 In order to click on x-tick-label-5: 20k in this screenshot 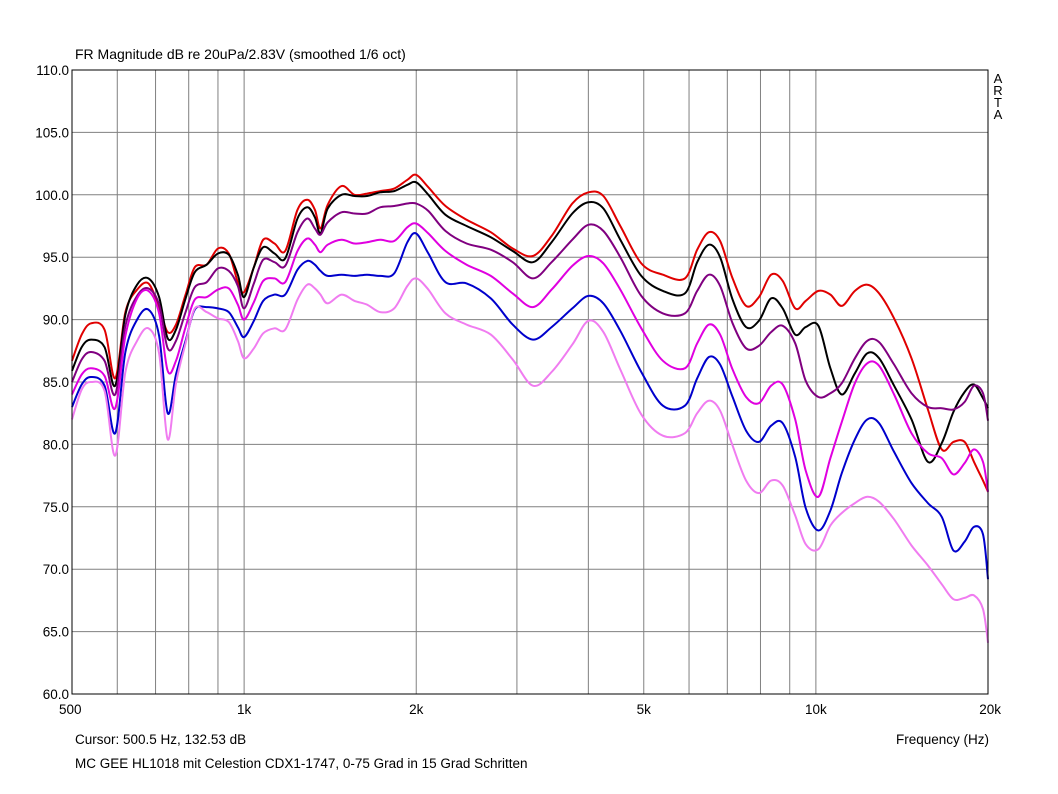, I will do `click(990, 709)`.